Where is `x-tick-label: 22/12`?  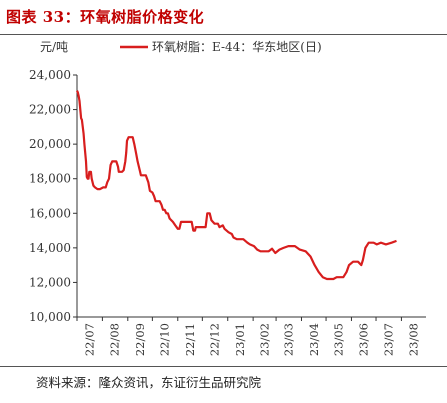 x-tick-label: 22/12 is located at coordinates (215, 339).